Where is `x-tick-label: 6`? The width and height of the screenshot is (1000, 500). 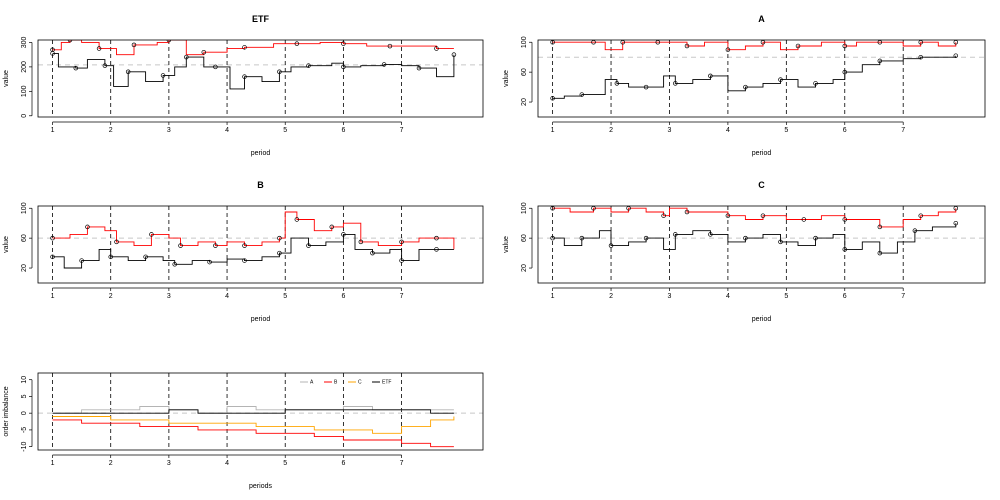 x-tick-label: 6 is located at coordinates (845, 130).